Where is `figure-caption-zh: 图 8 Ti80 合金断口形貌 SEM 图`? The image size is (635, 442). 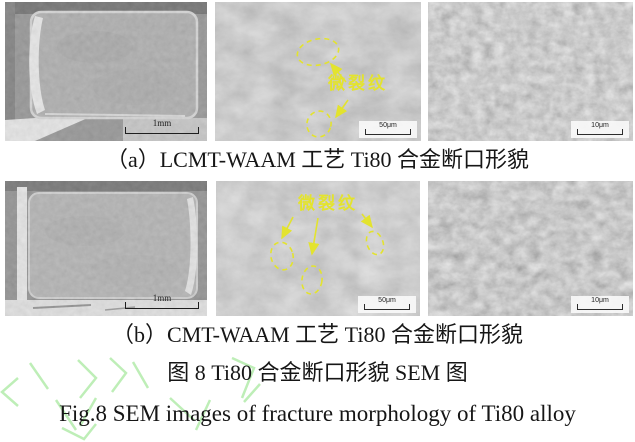
figure-caption-zh: 图 8 Ti80 合金断口形貌 SEM 图 is located at coordinates (317, 372).